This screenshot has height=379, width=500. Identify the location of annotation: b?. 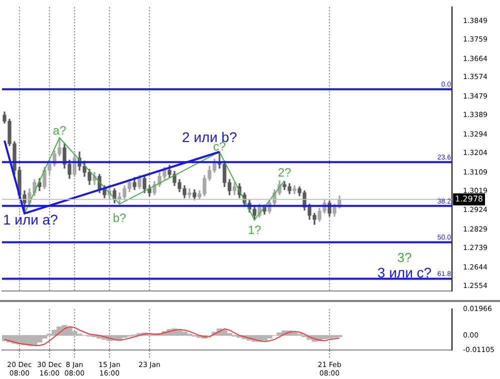
(119, 217).